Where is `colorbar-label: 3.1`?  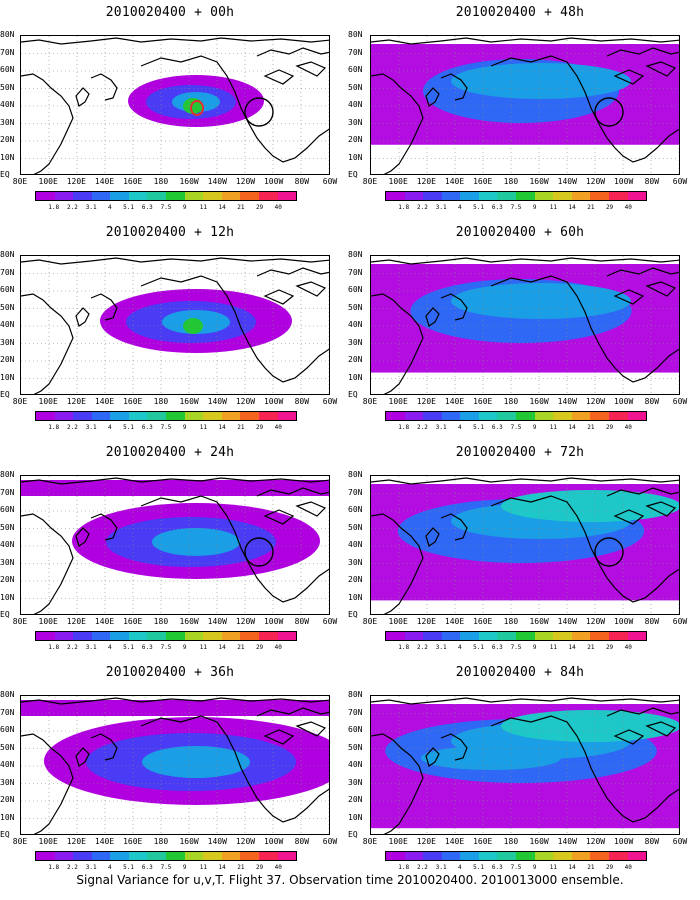
colorbar-label: 3.1 is located at coordinates (441, 647).